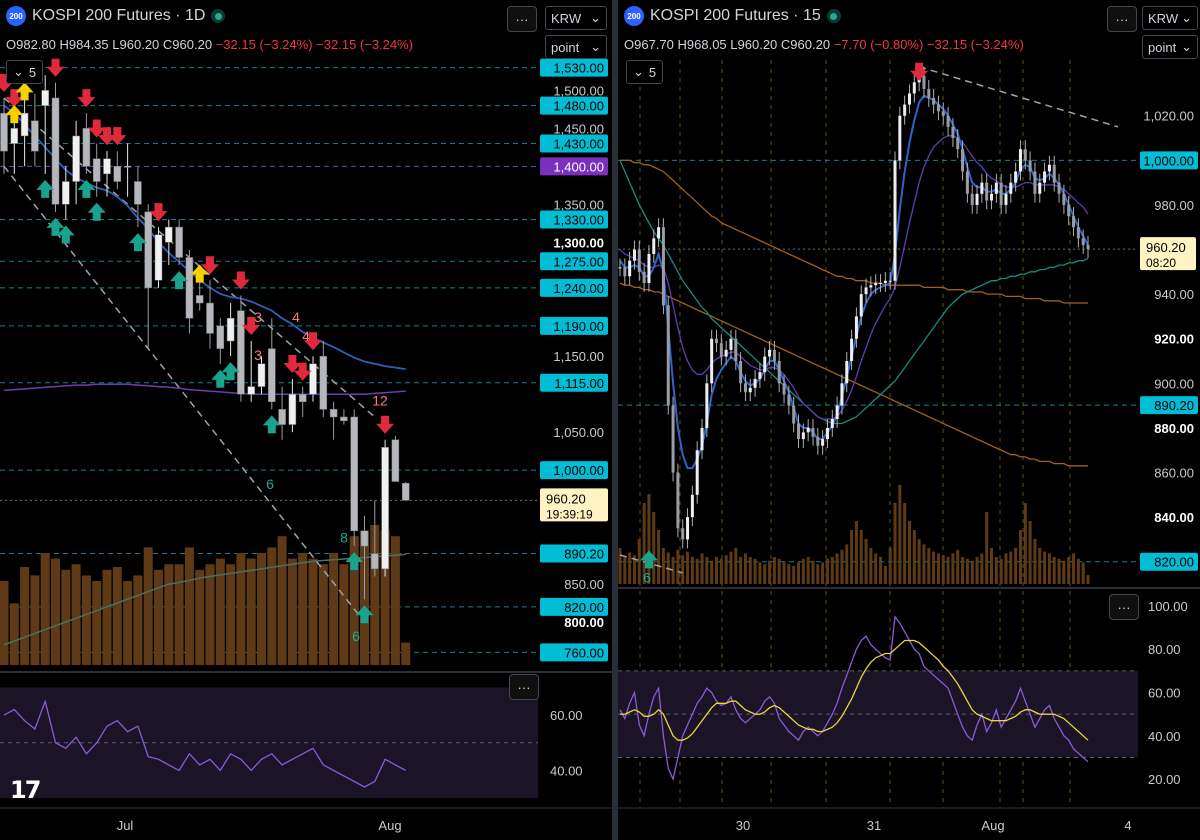  I want to click on high-value: H984.35, so click(84, 44).